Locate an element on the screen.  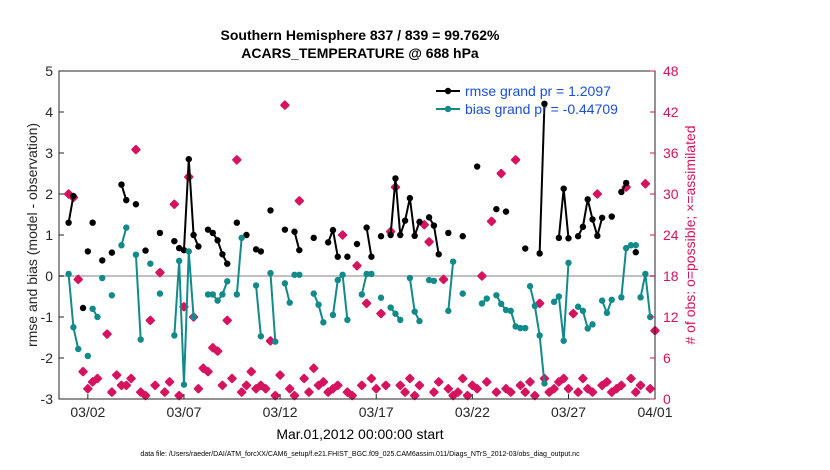
chart-title-line1: Southern Hemisphere 837 / 839 = 99.762% is located at coordinates (360, 35).